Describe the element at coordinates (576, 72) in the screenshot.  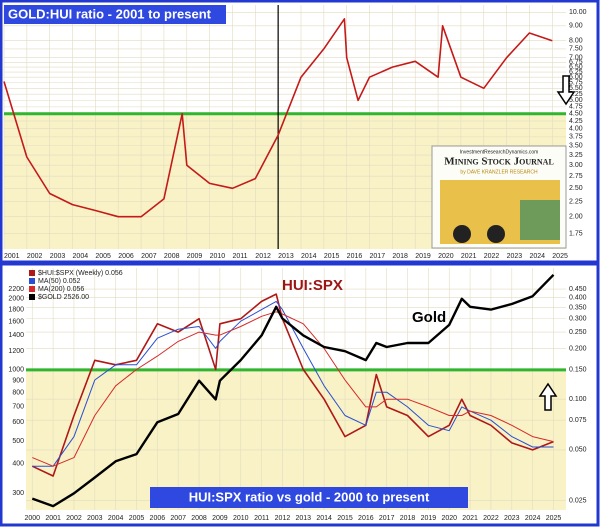
I see `y-tick-label: 6.25` at that location.